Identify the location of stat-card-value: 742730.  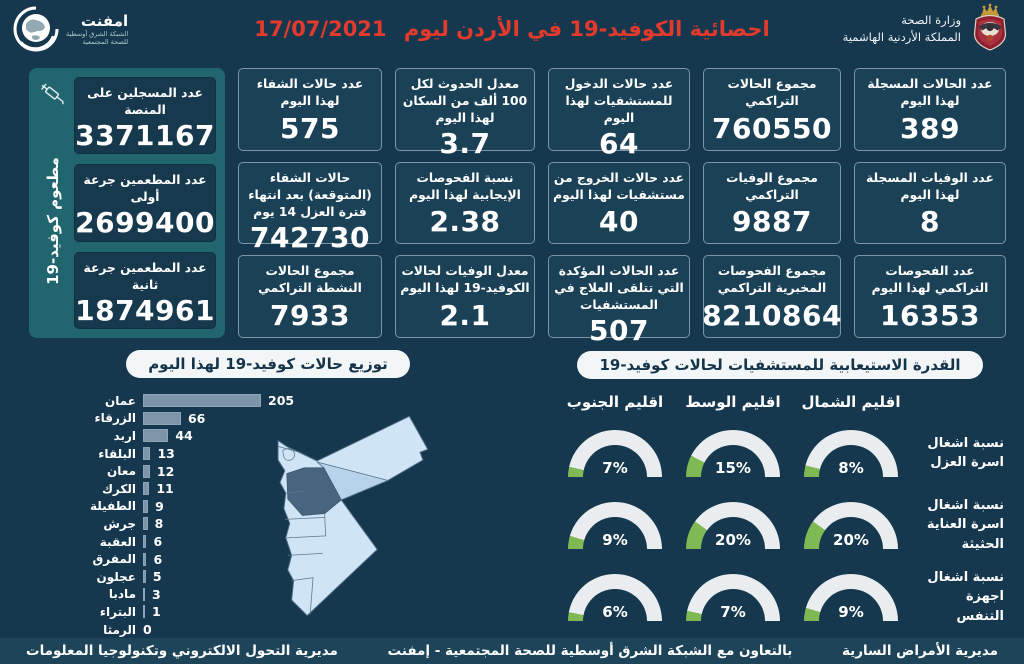
(310, 237).